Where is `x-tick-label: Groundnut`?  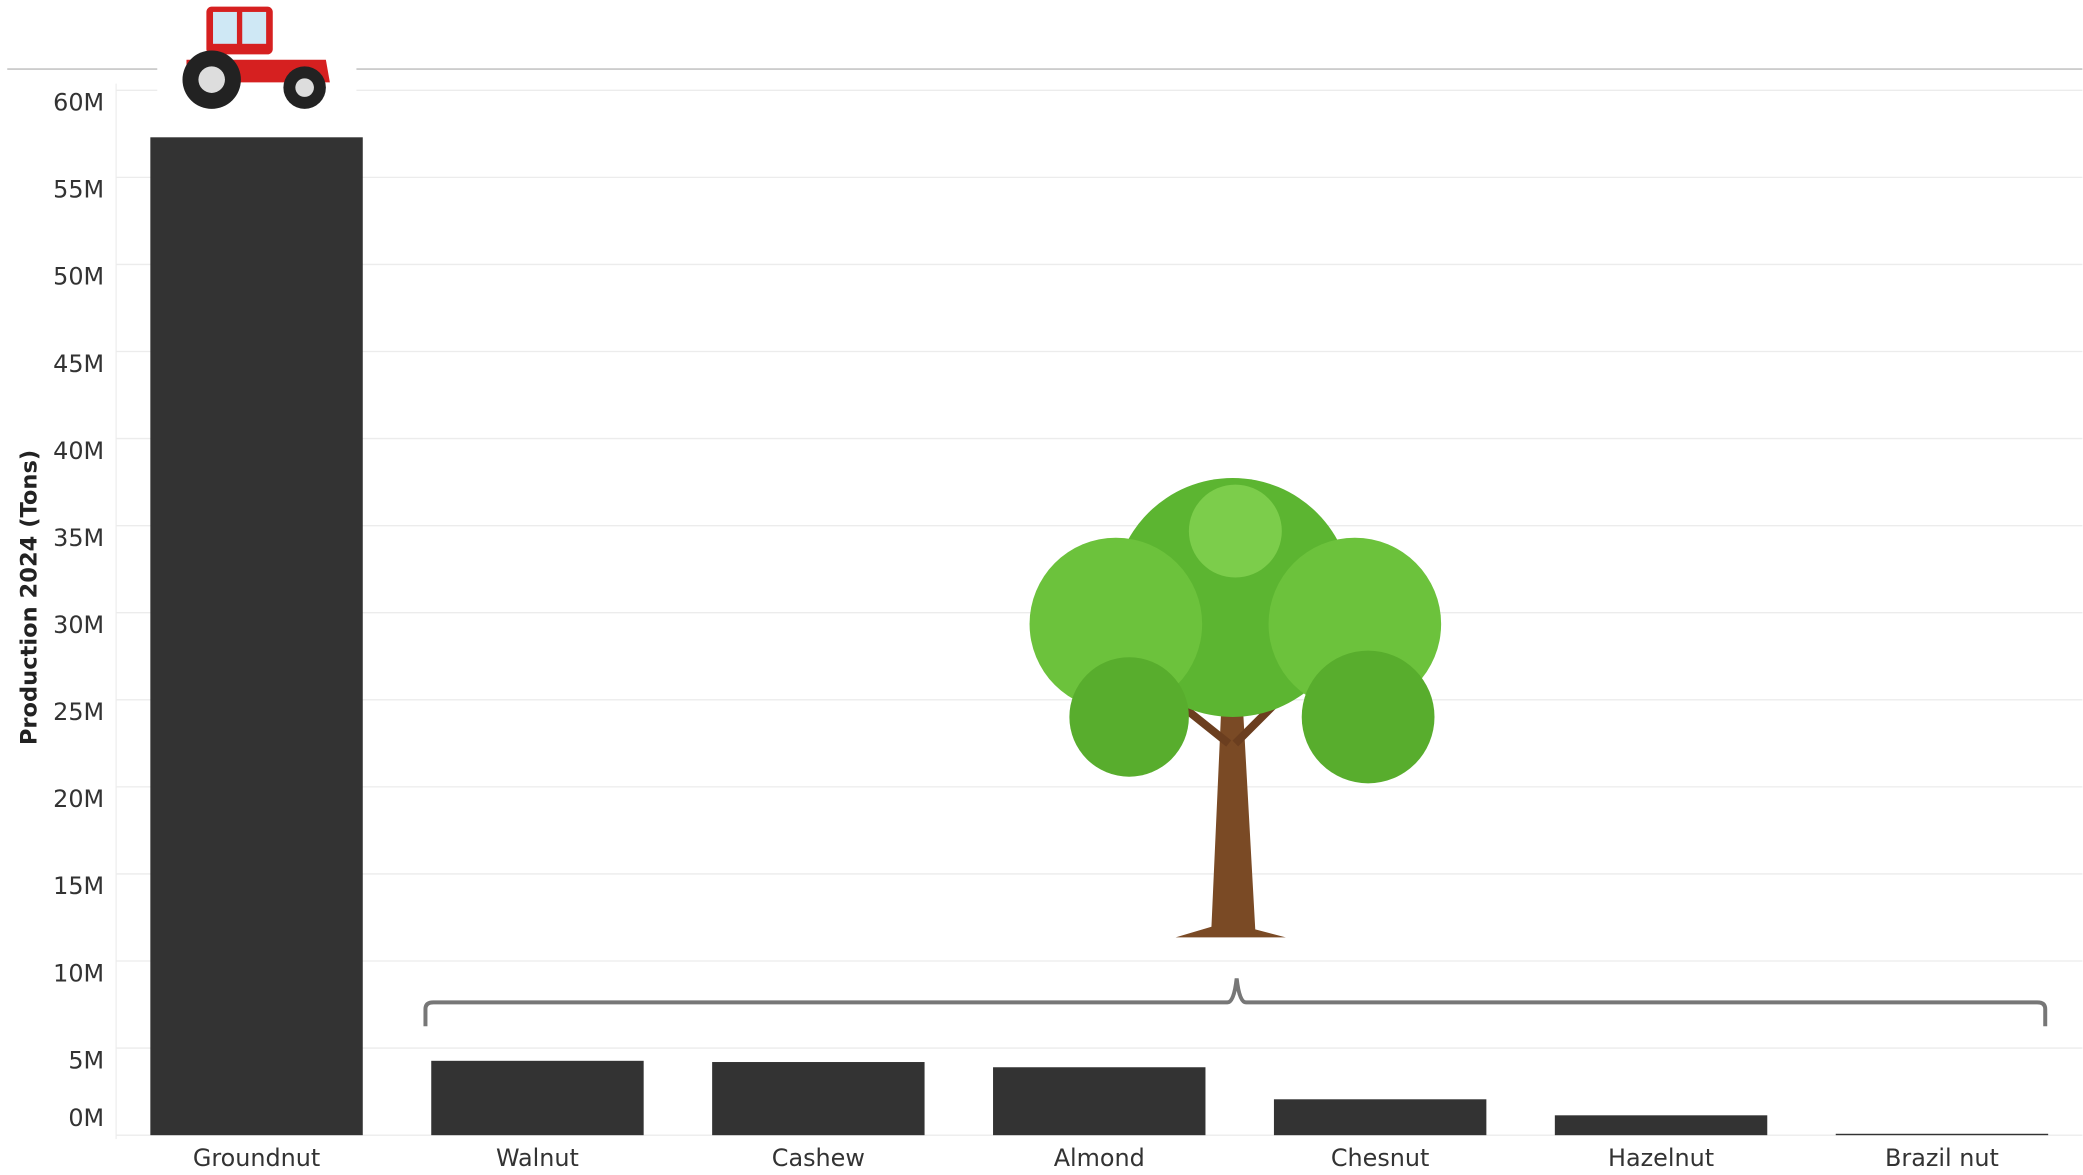
x-tick-label: Groundnut is located at coordinates (256, 1158).